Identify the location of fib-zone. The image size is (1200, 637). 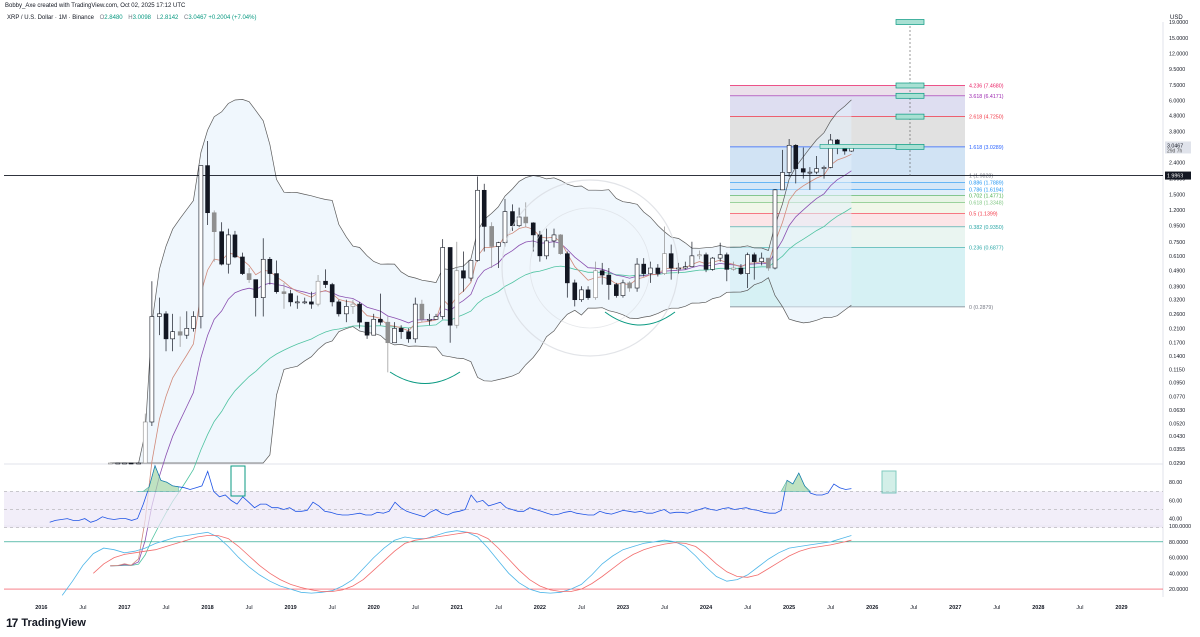
(847, 90).